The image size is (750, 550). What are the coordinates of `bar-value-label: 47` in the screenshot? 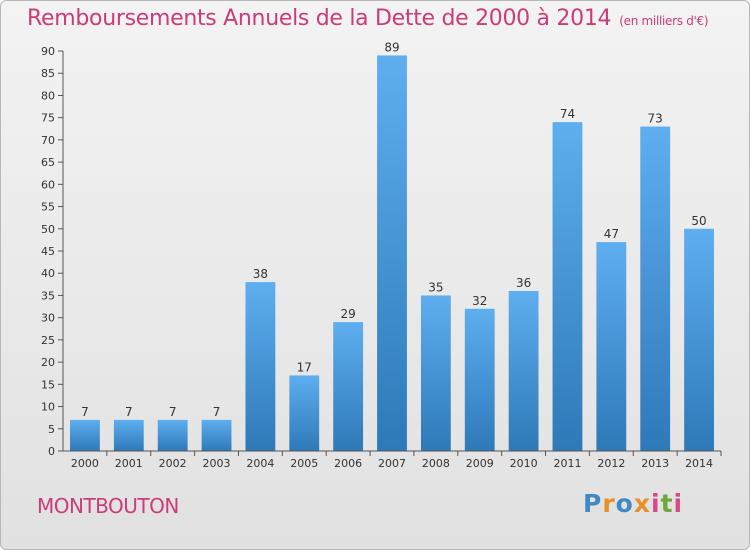 It's located at (611, 234).